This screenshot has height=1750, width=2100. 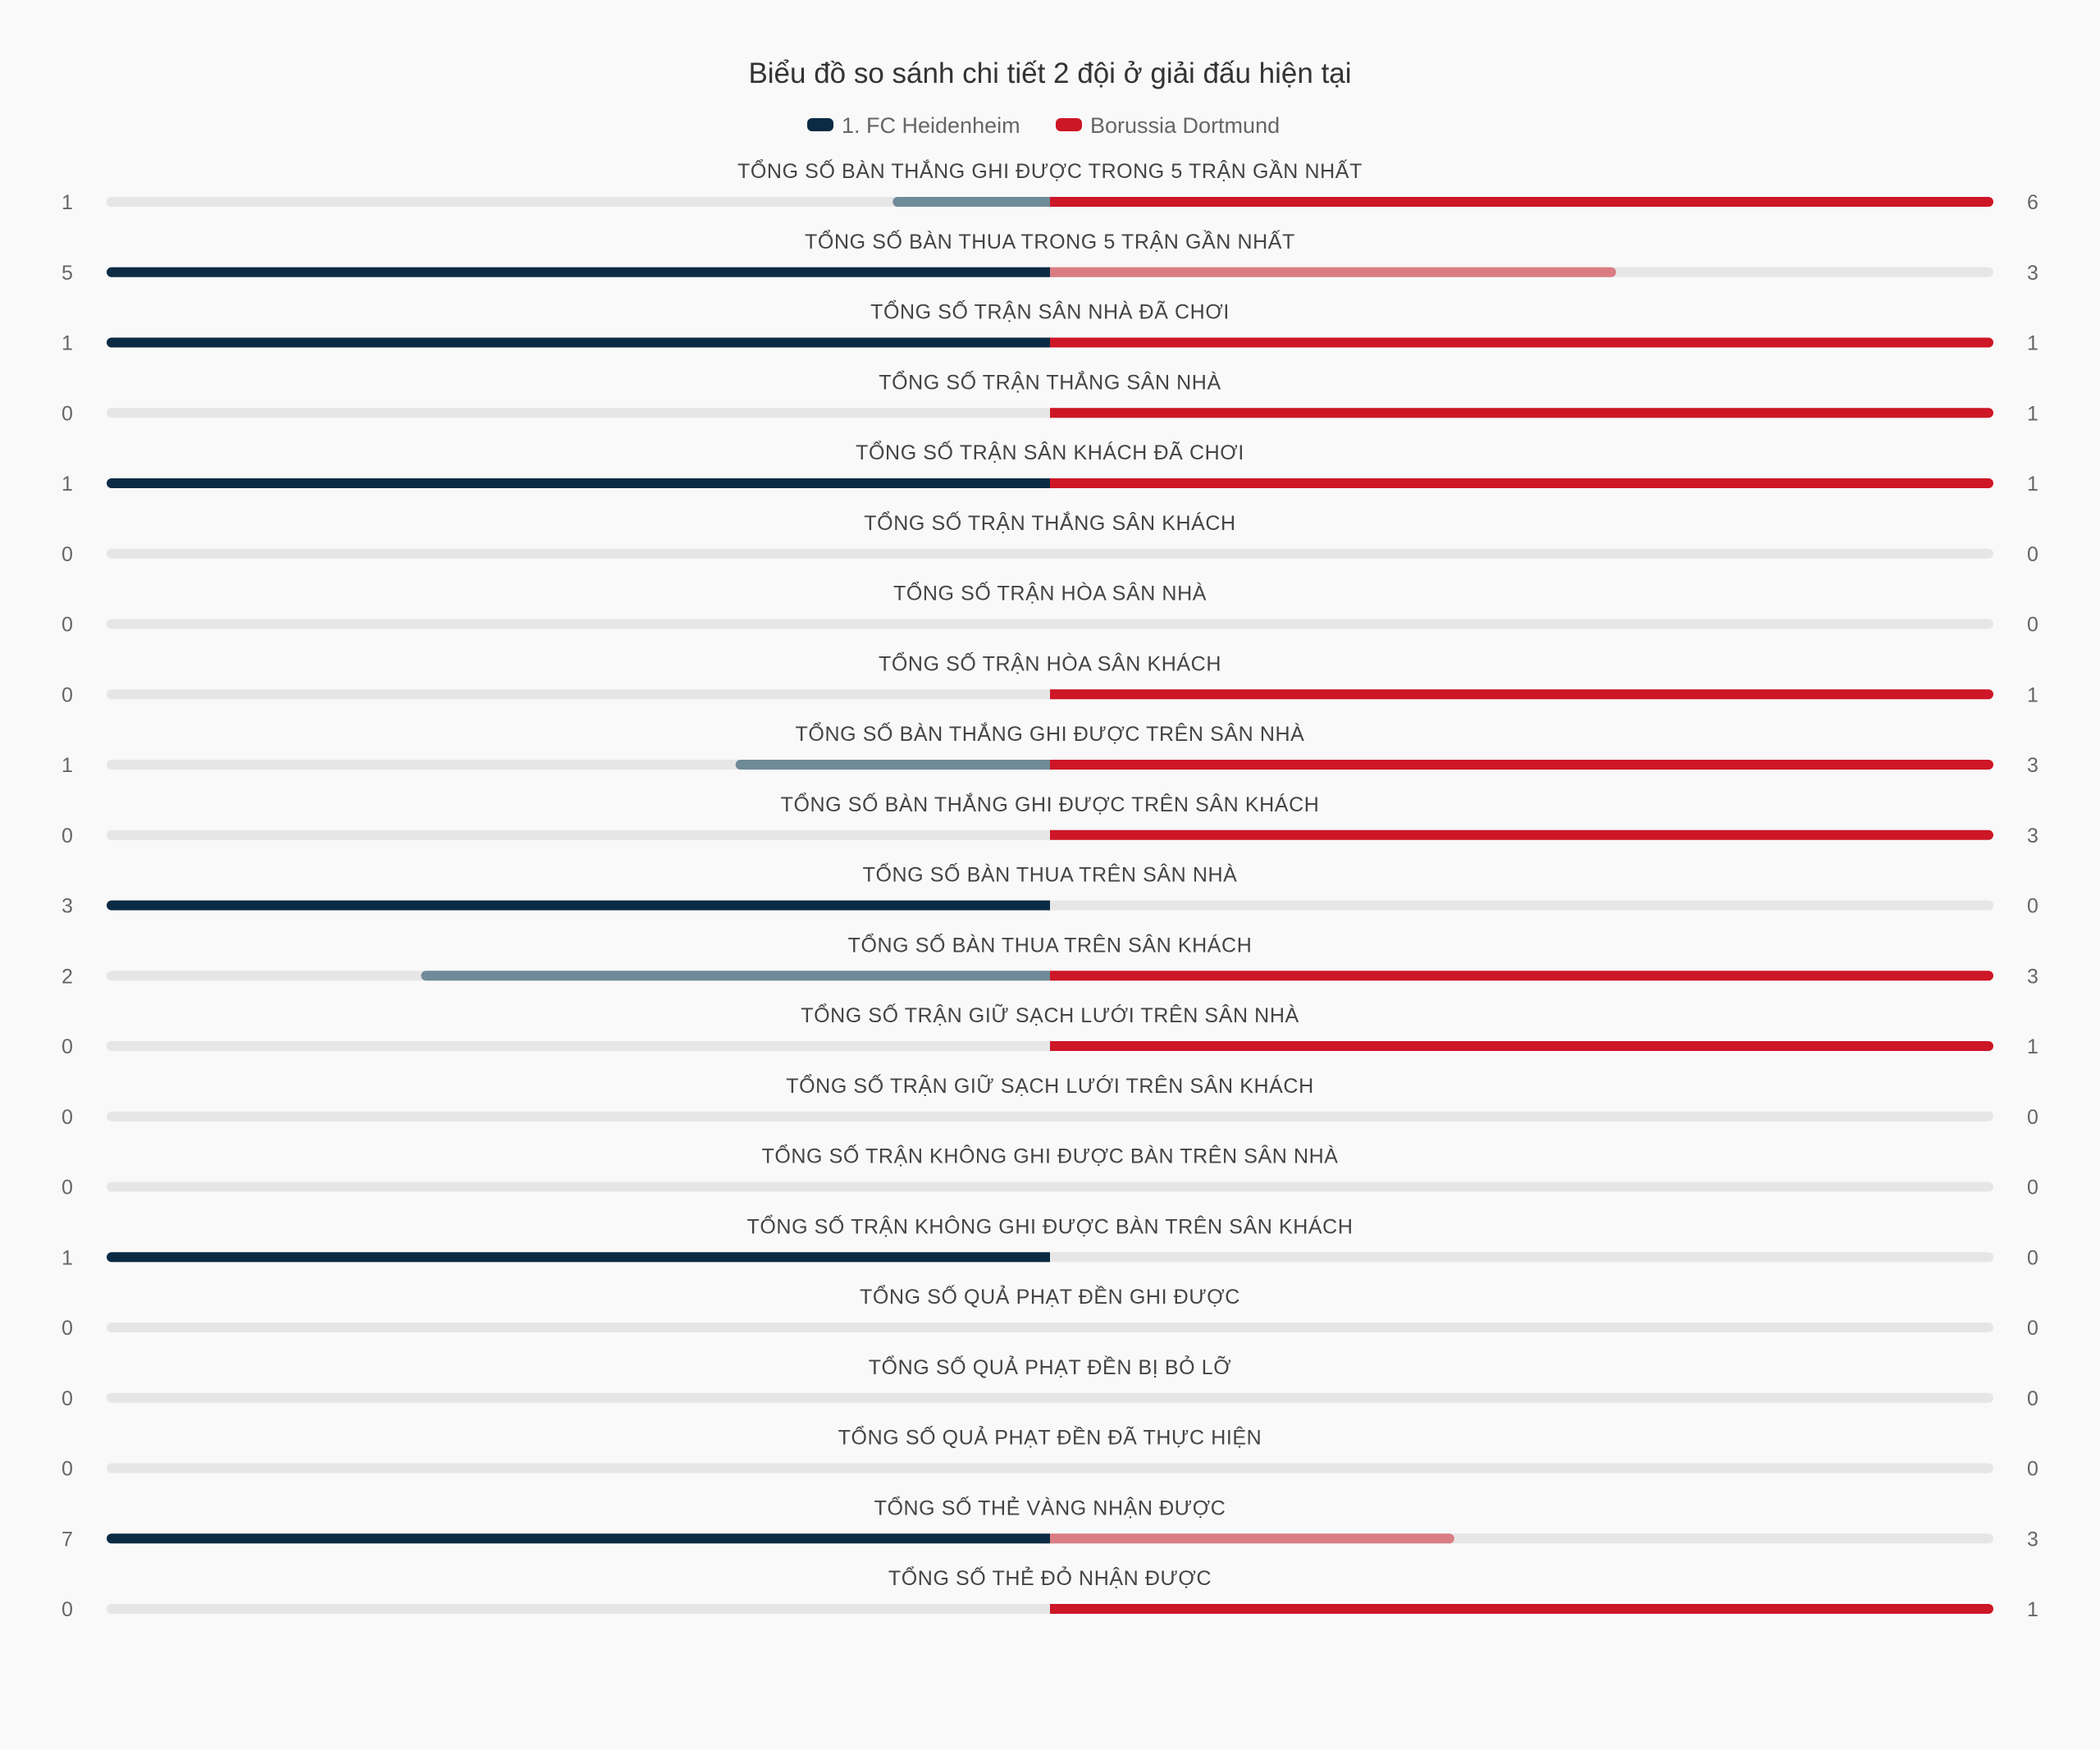 I want to click on row-label: TỔNG SỐ TRẬN GIỮ SẠCH LƯỚI TRÊN SÂN NHÀ, so click(x=1050, y=1015).